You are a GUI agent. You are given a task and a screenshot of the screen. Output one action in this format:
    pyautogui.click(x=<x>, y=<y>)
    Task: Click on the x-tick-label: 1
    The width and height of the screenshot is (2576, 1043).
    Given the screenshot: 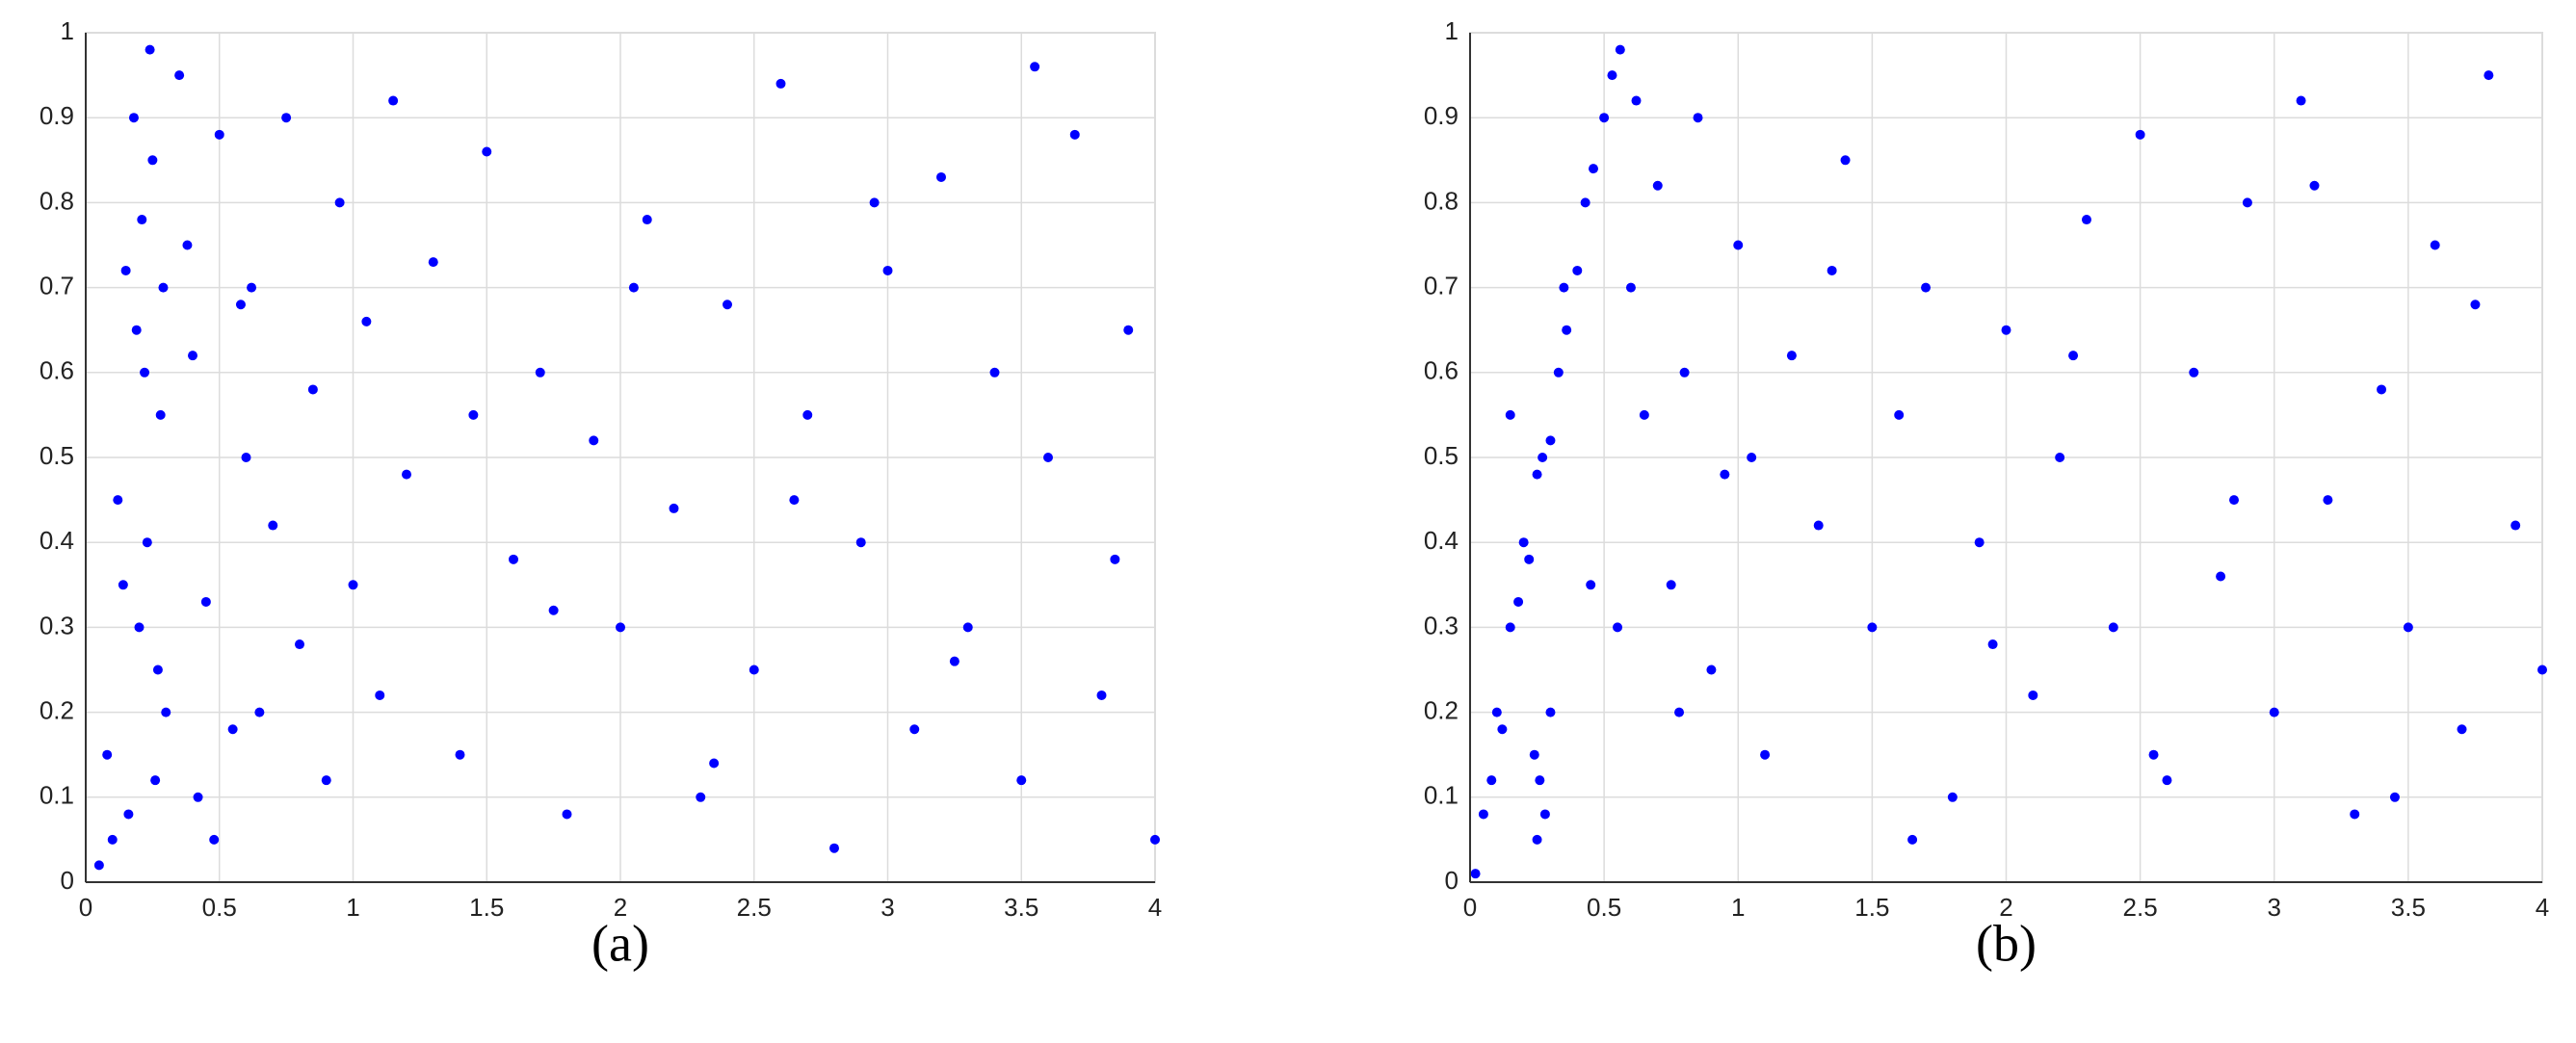 What is the action you would take?
    pyautogui.click(x=353, y=907)
    